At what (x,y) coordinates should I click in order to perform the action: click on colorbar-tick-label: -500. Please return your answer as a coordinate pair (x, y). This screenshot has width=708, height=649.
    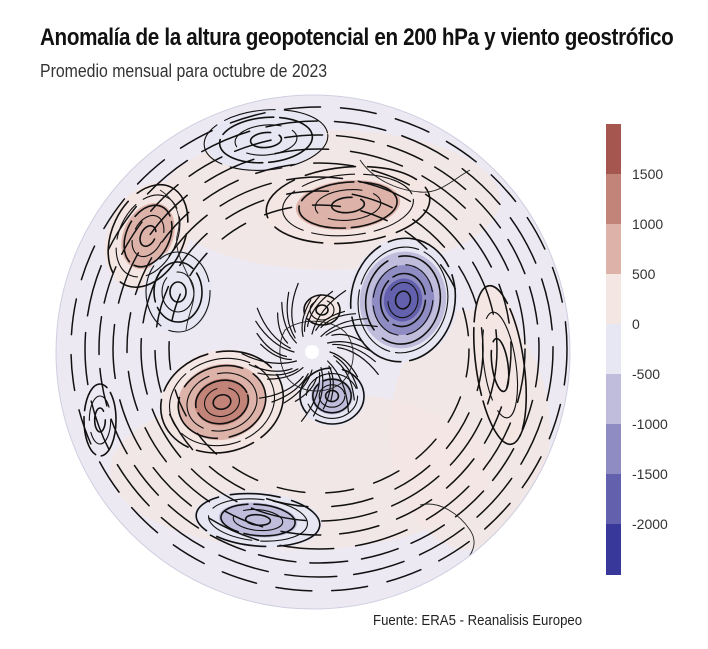
    Looking at the image, I should click on (646, 374).